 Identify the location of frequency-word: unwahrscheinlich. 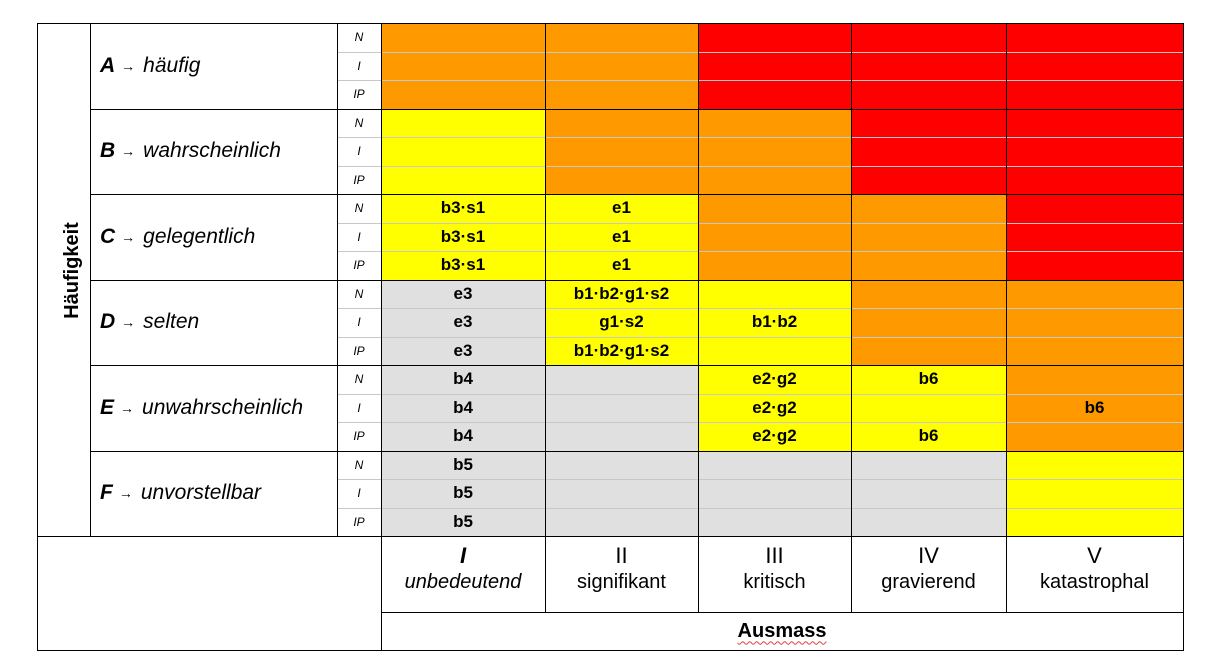
(223, 407).